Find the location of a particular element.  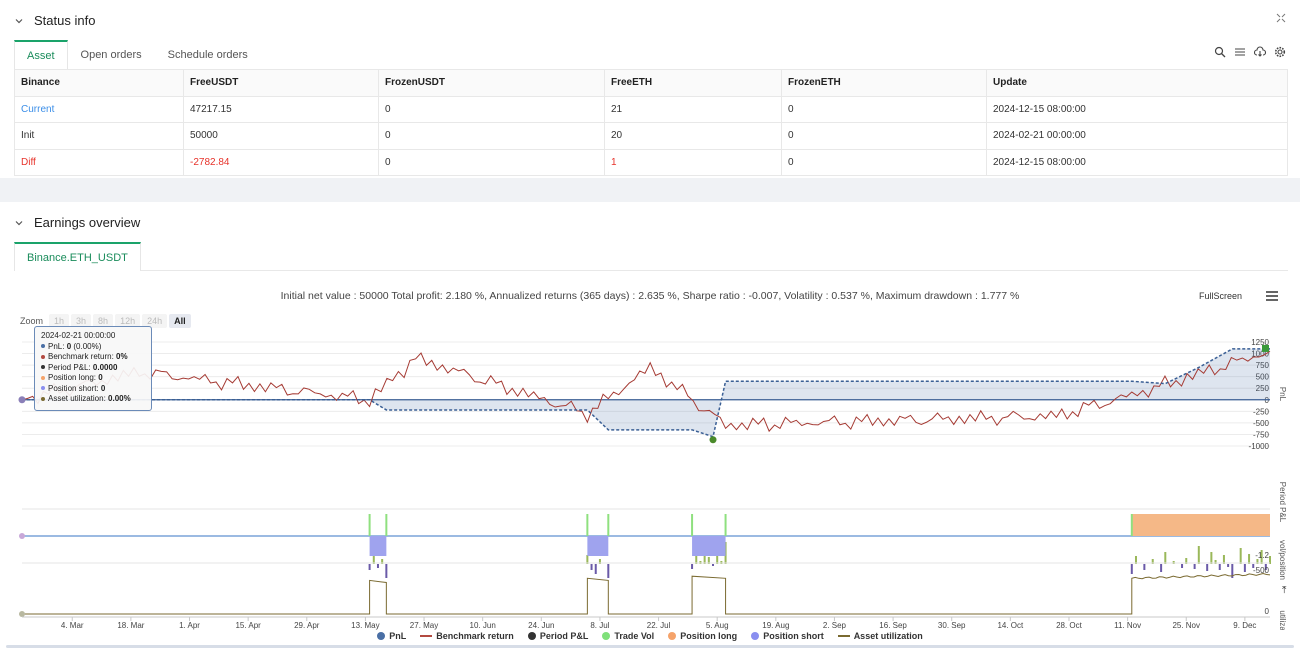

list-icon is located at coordinates (1240, 52).